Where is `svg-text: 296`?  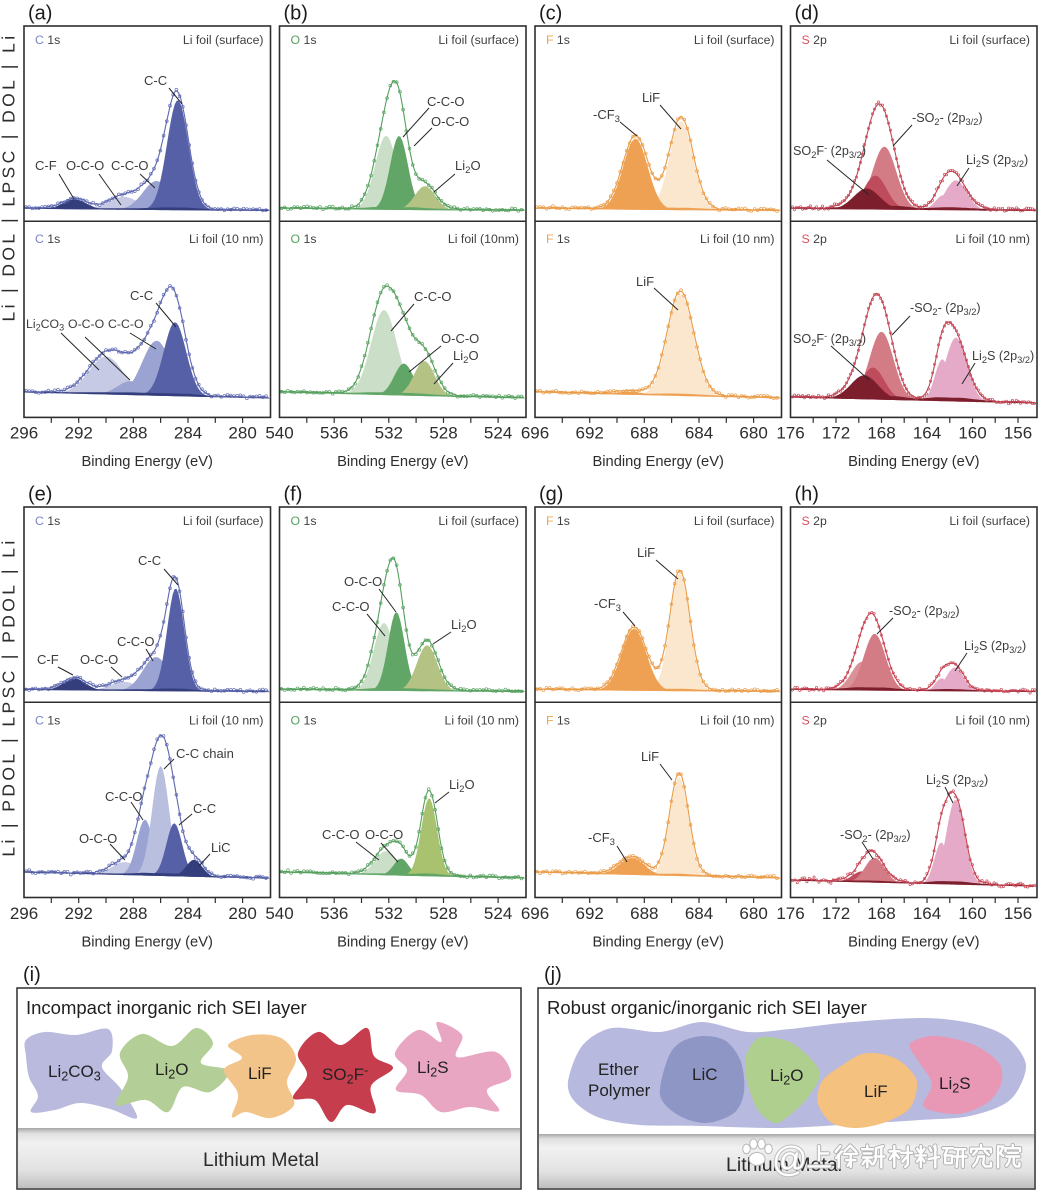 svg-text: 296 is located at coordinates (24, 913).